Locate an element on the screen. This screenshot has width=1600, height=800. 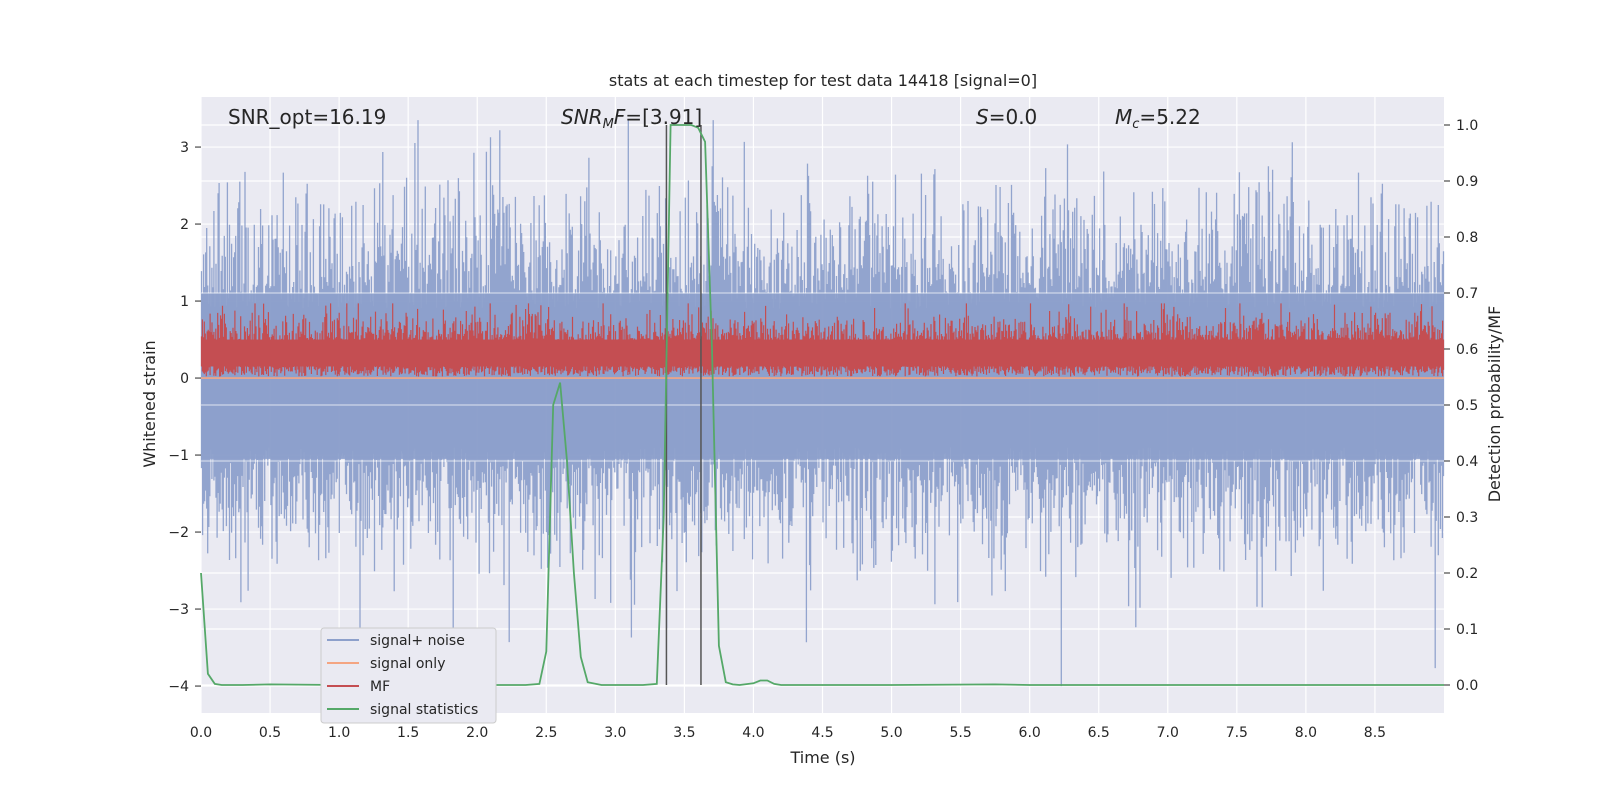
y2-tick-label: 0.4 is located at coordinates (1467, 462).